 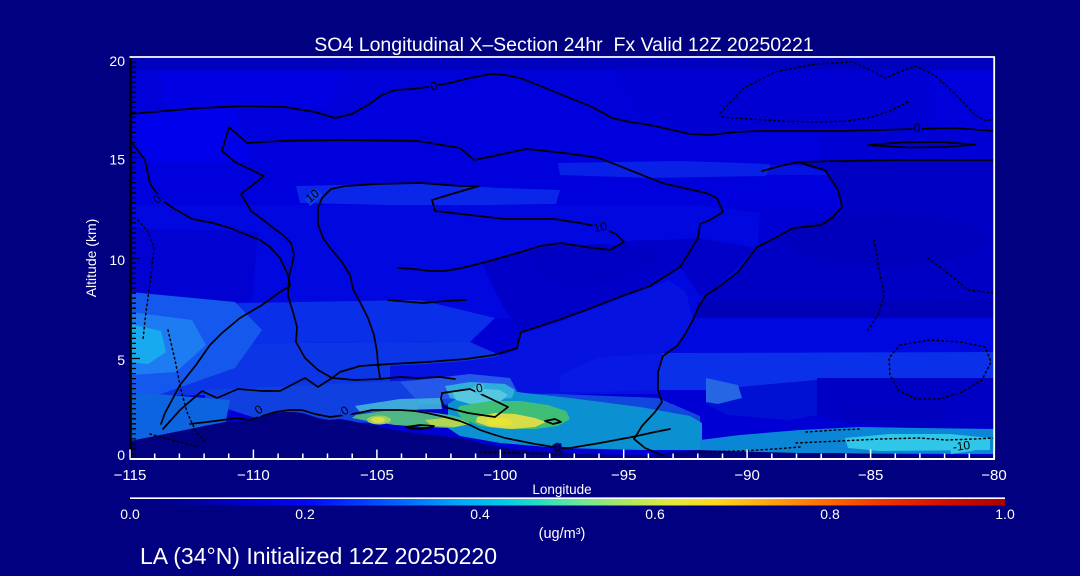 What do you see at coordinates (121, 360) in the screenshot?
I see `svg-text: 5` at bounding box center [121, 360].